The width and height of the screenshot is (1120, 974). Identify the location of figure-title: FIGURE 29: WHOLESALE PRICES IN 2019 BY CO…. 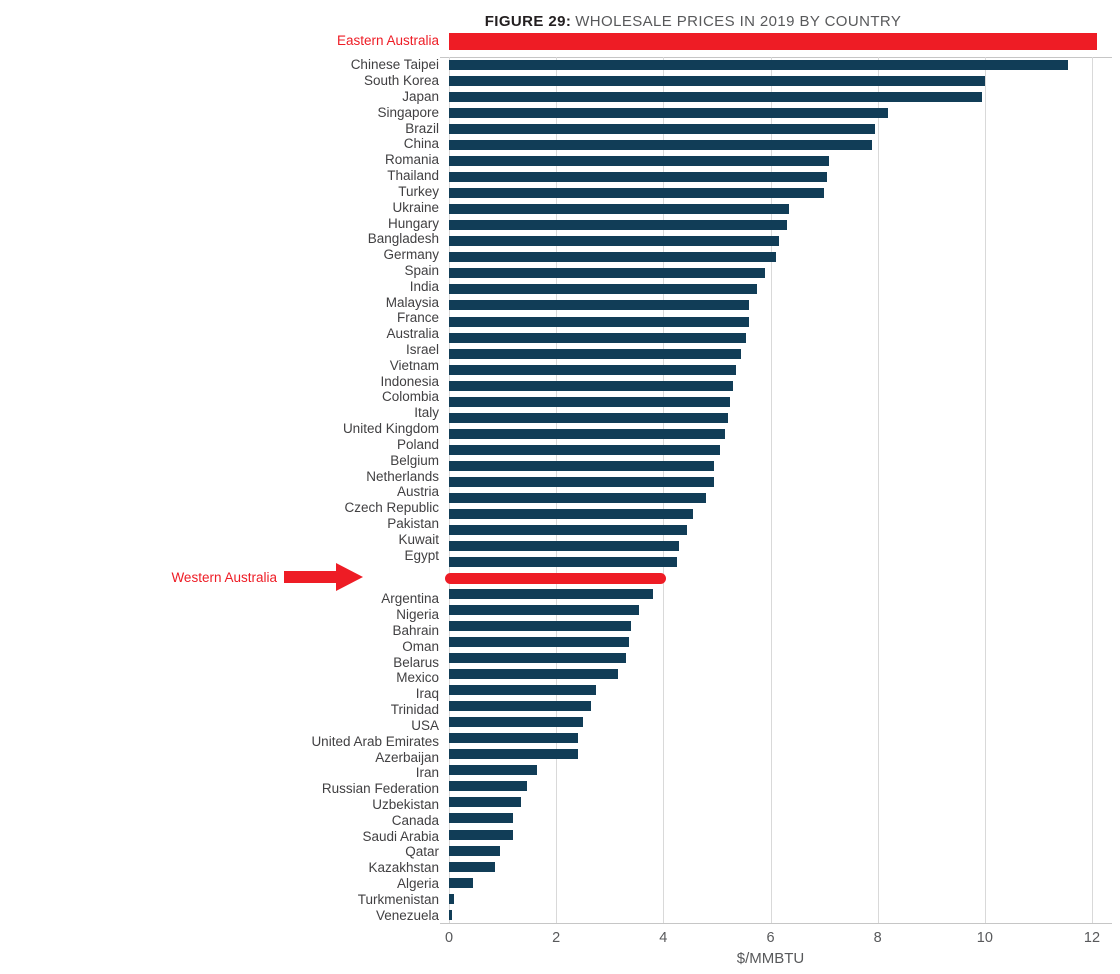
(560, 21).